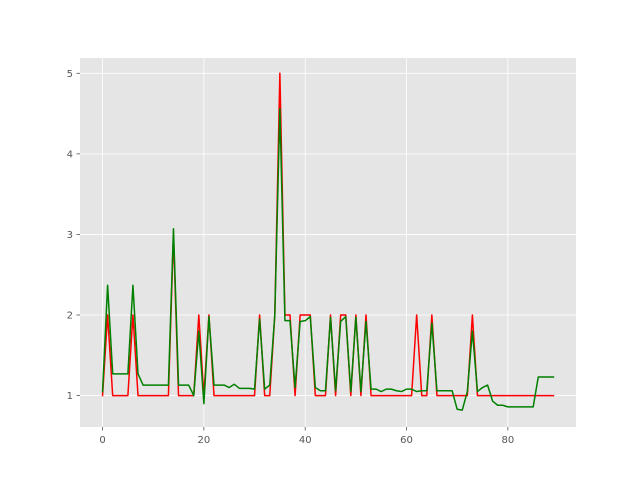 The width and height of the screenshot is (640, 480). Describe the element at coordinates (204, 440) in the screenshot. I see `x-tick-label: 20` at that location.